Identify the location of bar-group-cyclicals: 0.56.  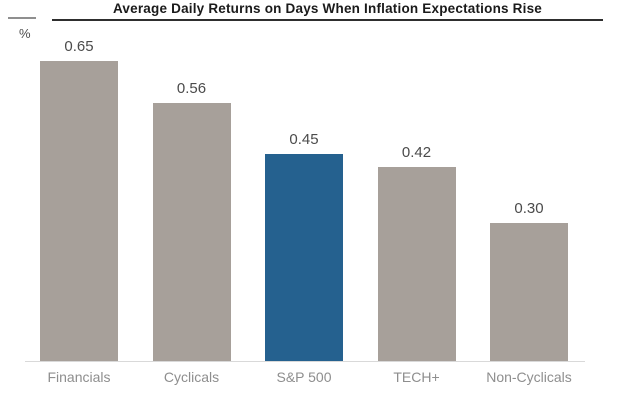
(191, 220).